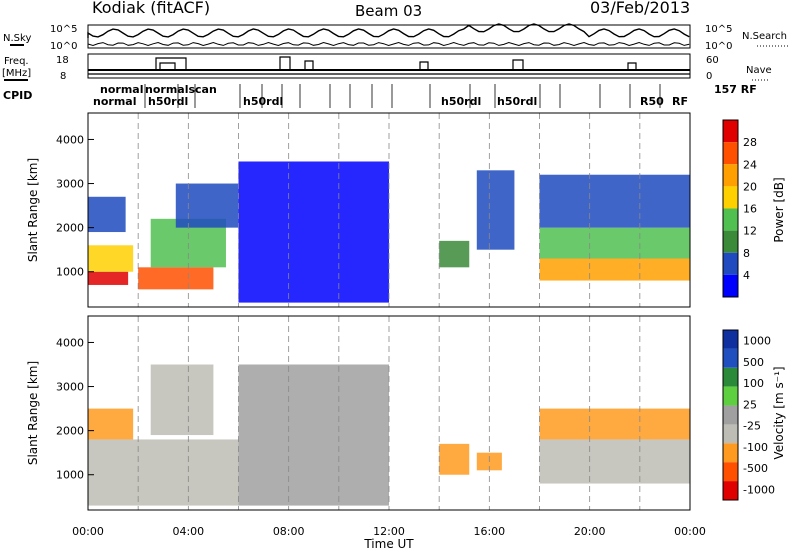  Describe the element at coordinates (88, 531) in the screenshot. I see `x-tick-label-0: 00:00` at that location.